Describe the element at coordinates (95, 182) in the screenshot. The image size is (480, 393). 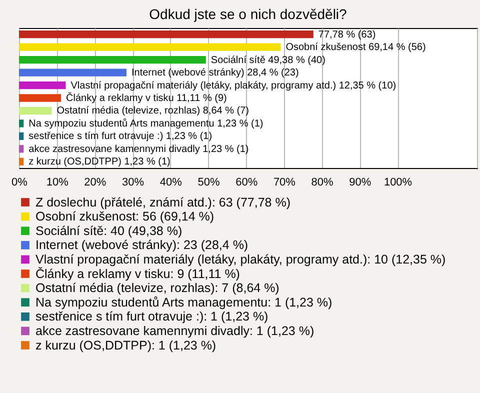
I see `x-tick-label: 20%` at that location.